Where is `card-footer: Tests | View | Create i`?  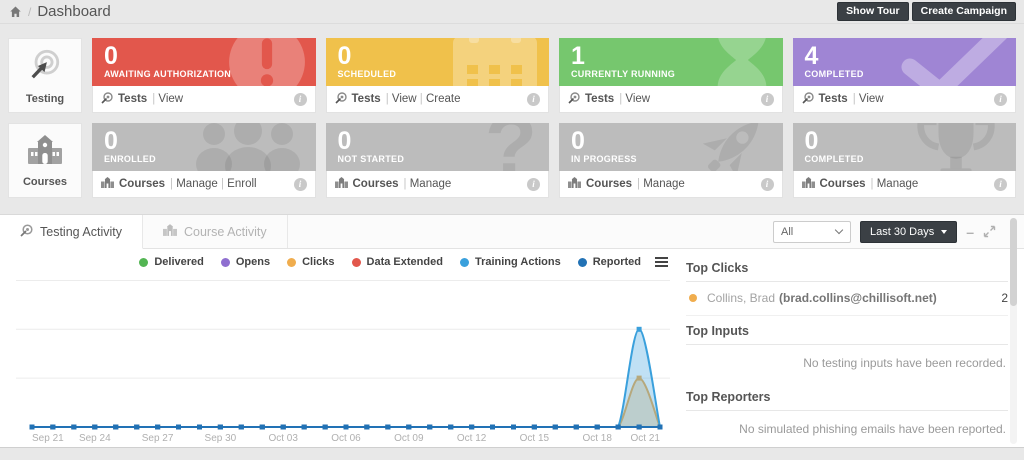
card-footer: Tests | View | Create i is located at coordinates (437, 99).